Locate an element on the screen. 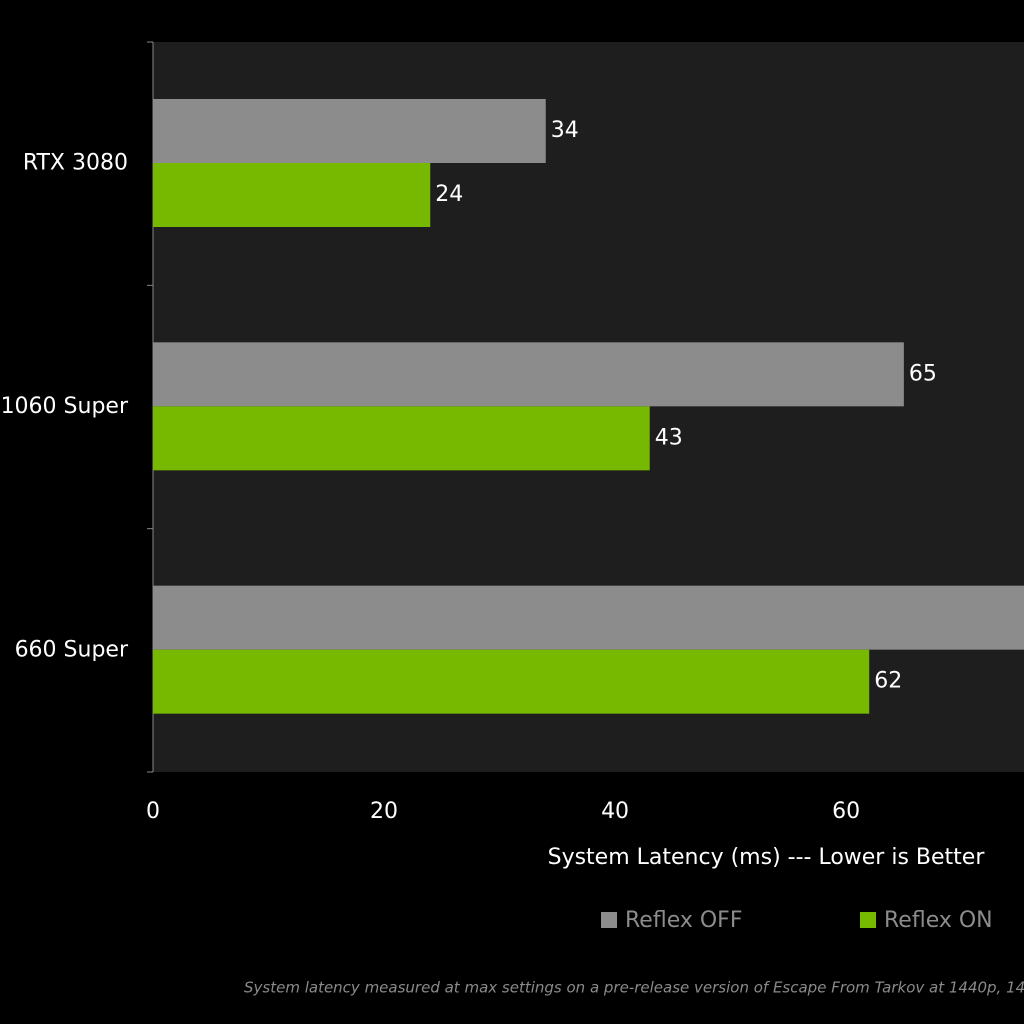 Image resolution: width=1024 pixels, height=1024 pixels. data-label: 24 is located at coordinates (449, 194).